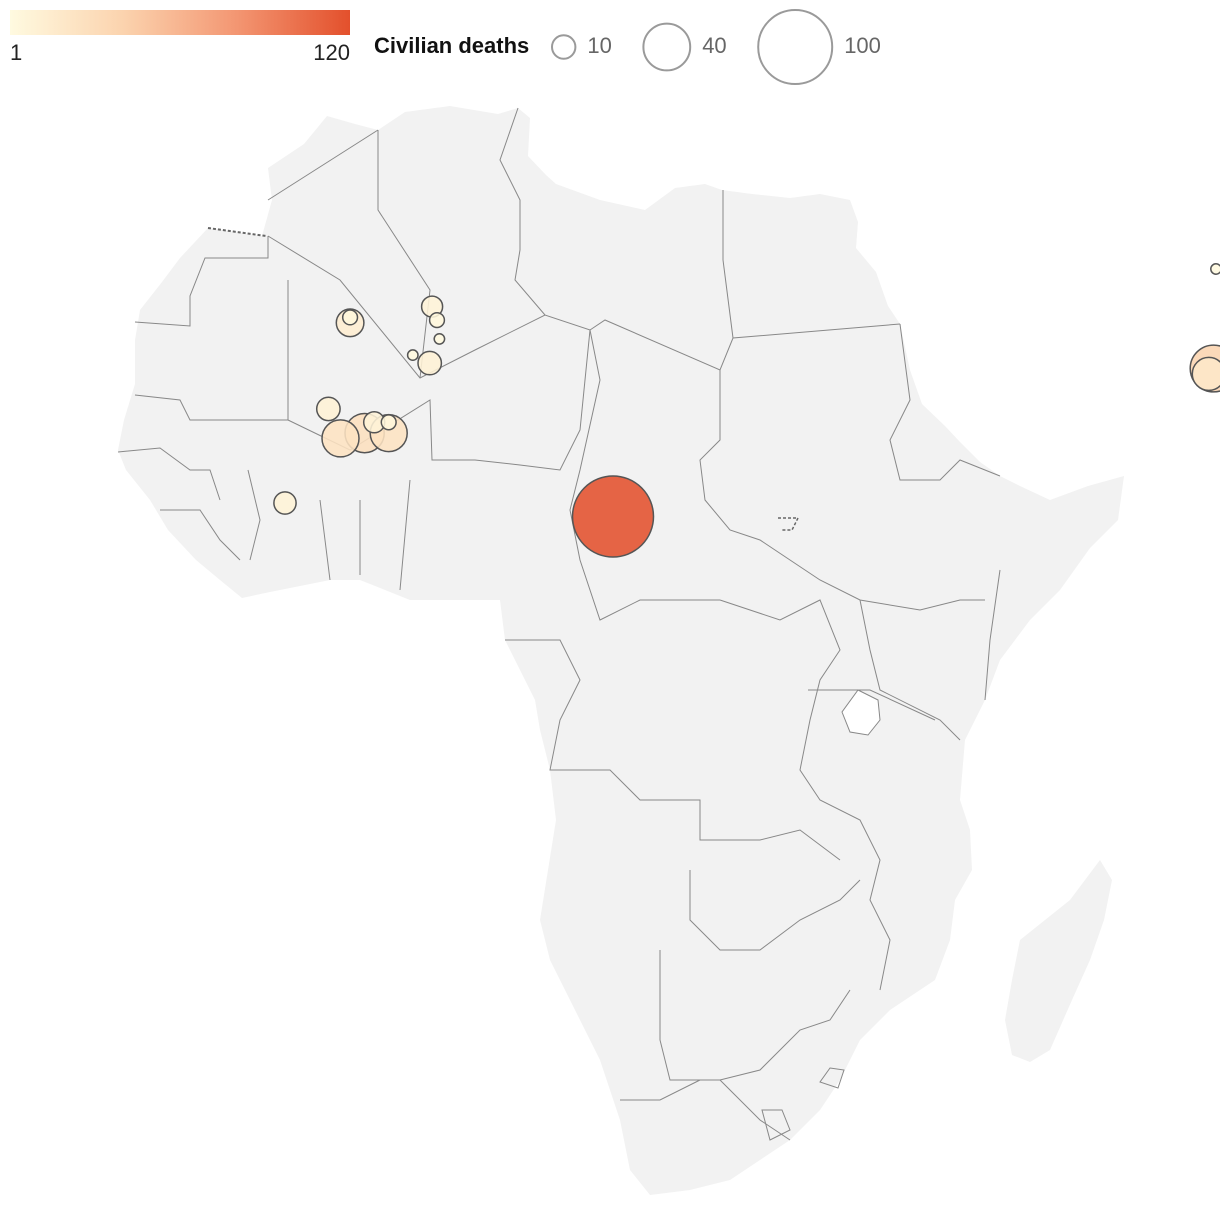  What do you see at coordinates (714, 45) in the screenshot?
I see `size-legend-label: 40` at bounding box center [714, 45].